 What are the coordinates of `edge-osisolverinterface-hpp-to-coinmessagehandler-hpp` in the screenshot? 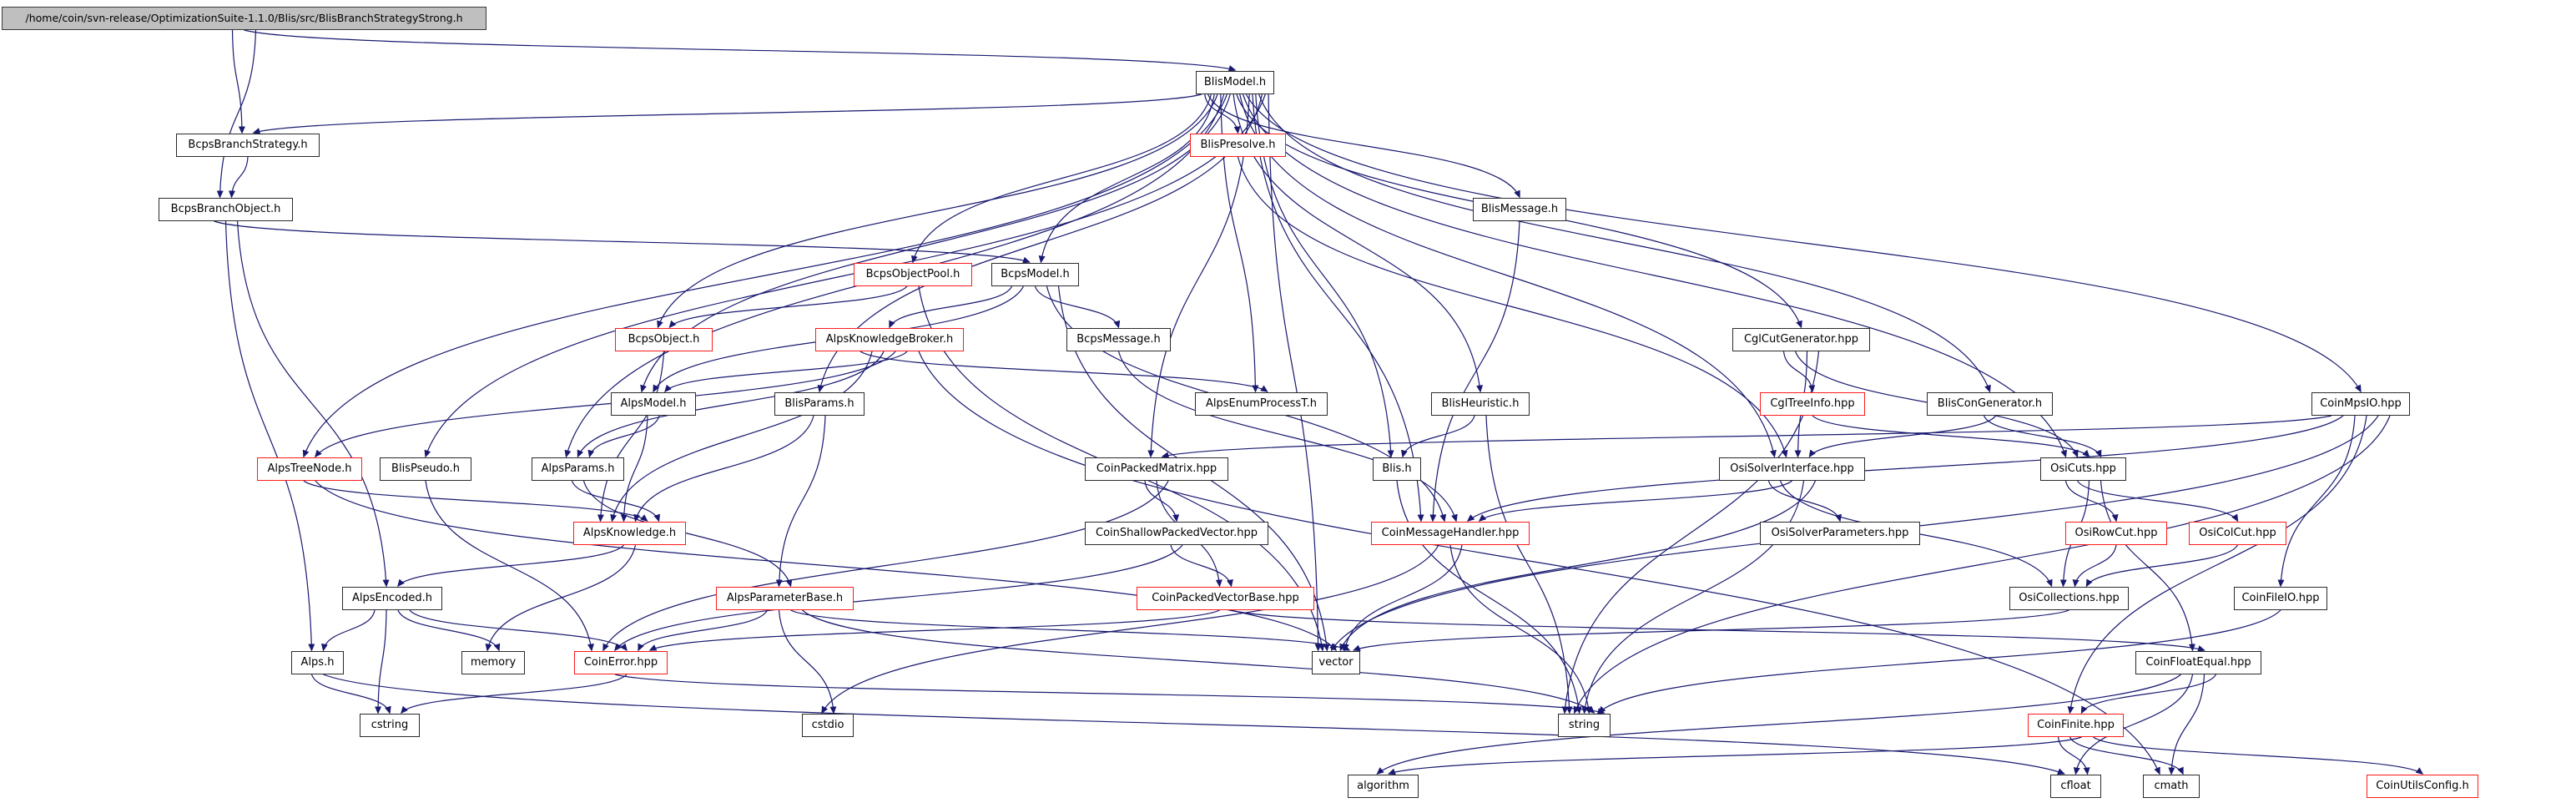 It's located at (1635, 501).